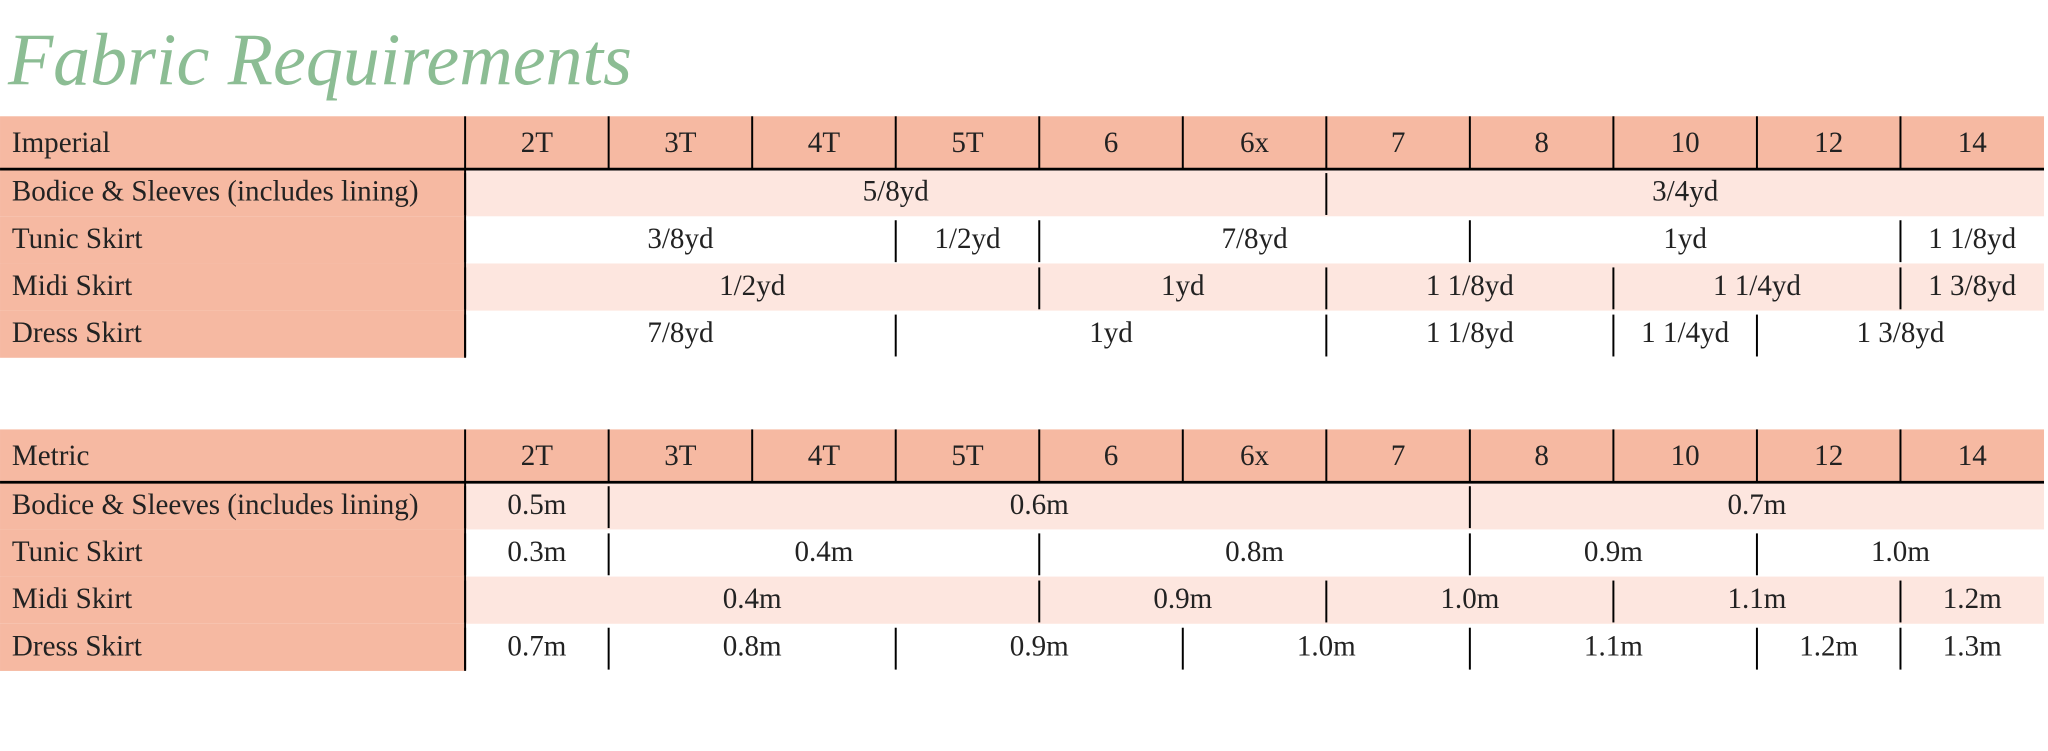  What do you see at coordinates (896, 192) in the screenshot?
I see `cell: 5/8yd` at bounding box center [896, 192].